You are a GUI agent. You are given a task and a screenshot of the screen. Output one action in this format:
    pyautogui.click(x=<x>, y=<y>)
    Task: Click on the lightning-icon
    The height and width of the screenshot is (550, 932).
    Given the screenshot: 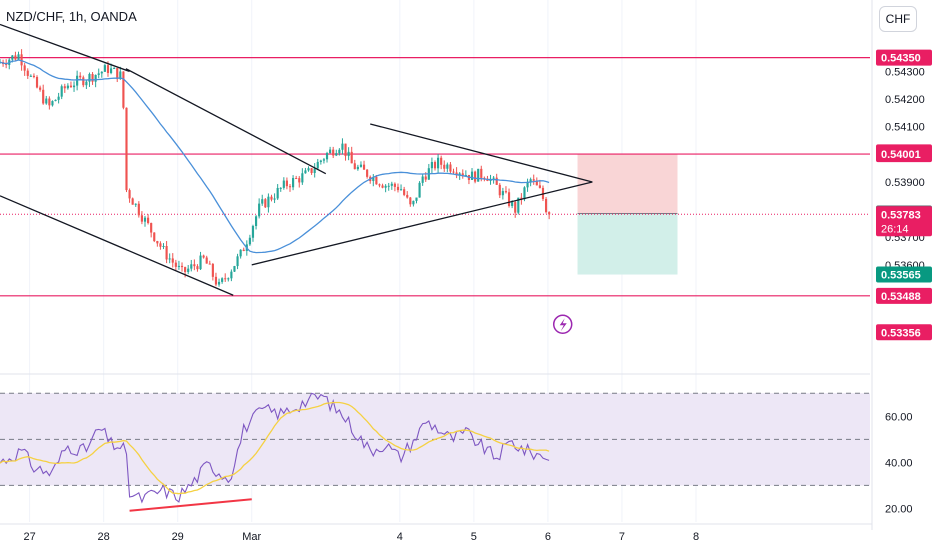 What is the action you would take?
    pyautogui.click(x=562, y=324)
    